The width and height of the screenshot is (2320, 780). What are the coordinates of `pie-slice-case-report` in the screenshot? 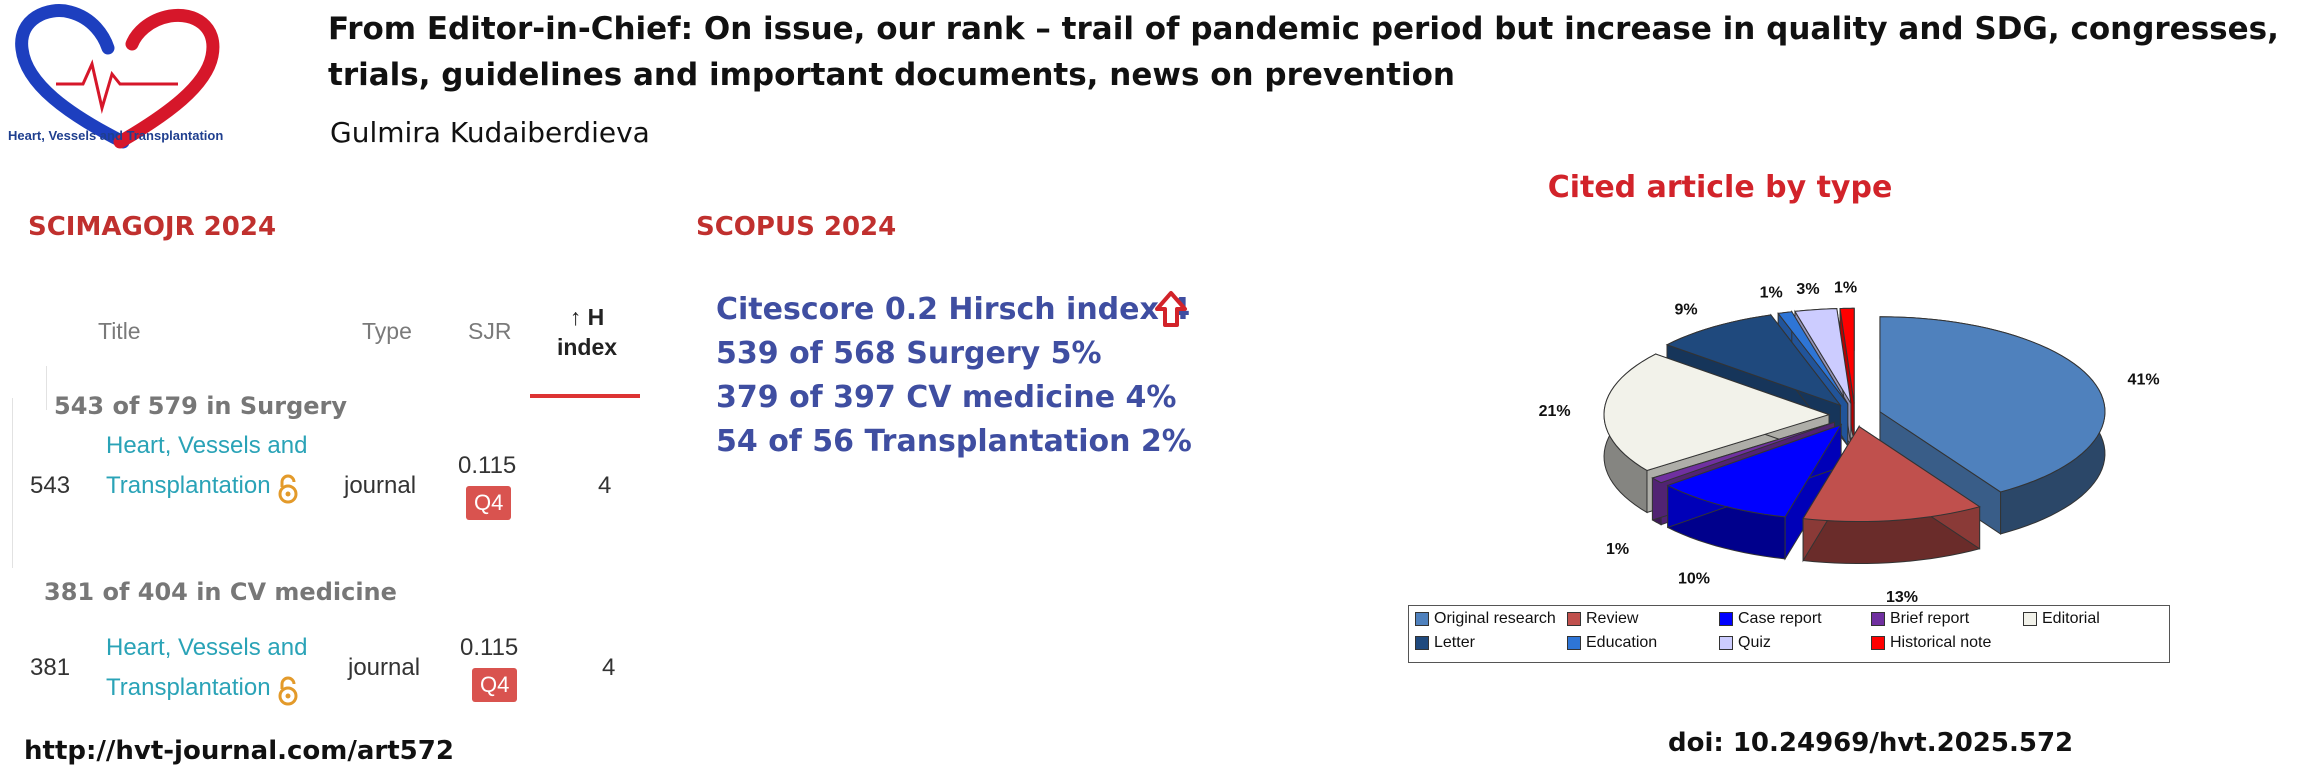 It's located at (1754, 492).